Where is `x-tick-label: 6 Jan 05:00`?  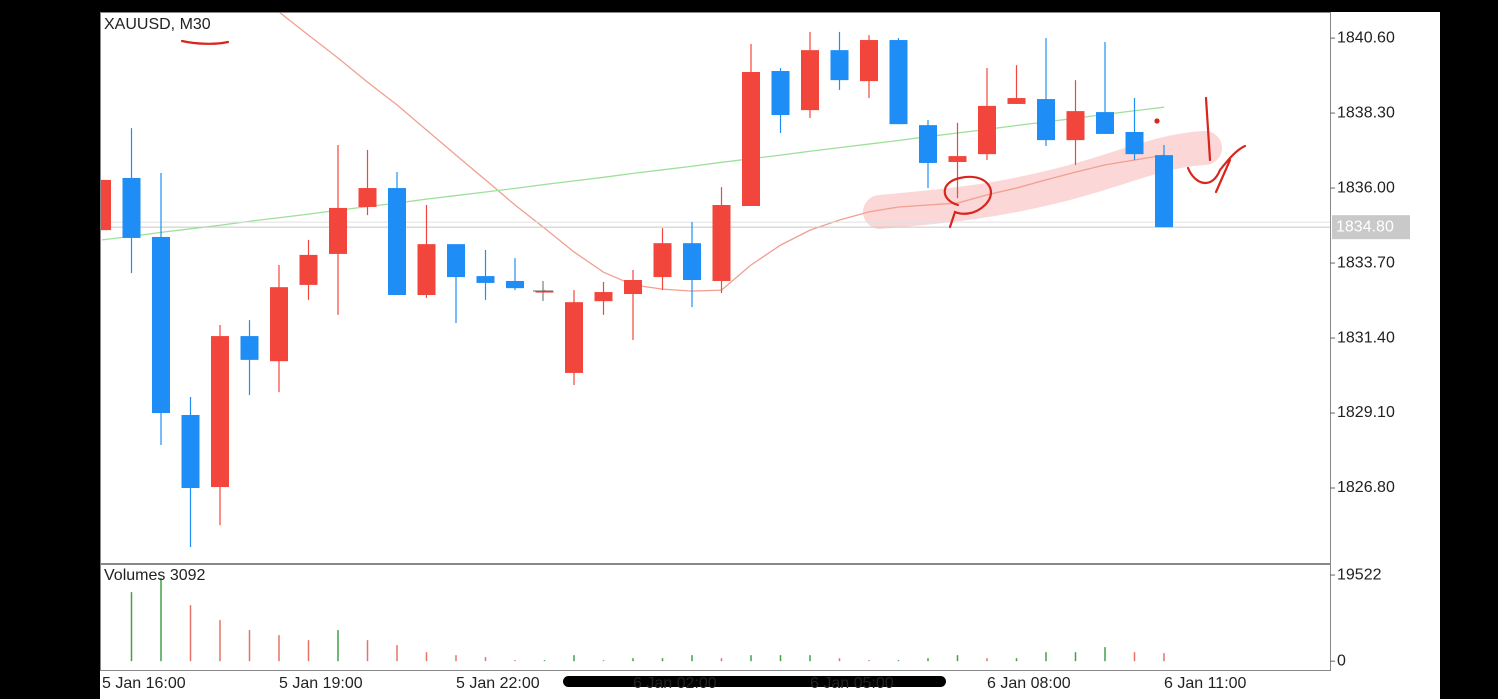
x-tick-label: 6 Jan 05:00 is located at coordinates (852, 683).